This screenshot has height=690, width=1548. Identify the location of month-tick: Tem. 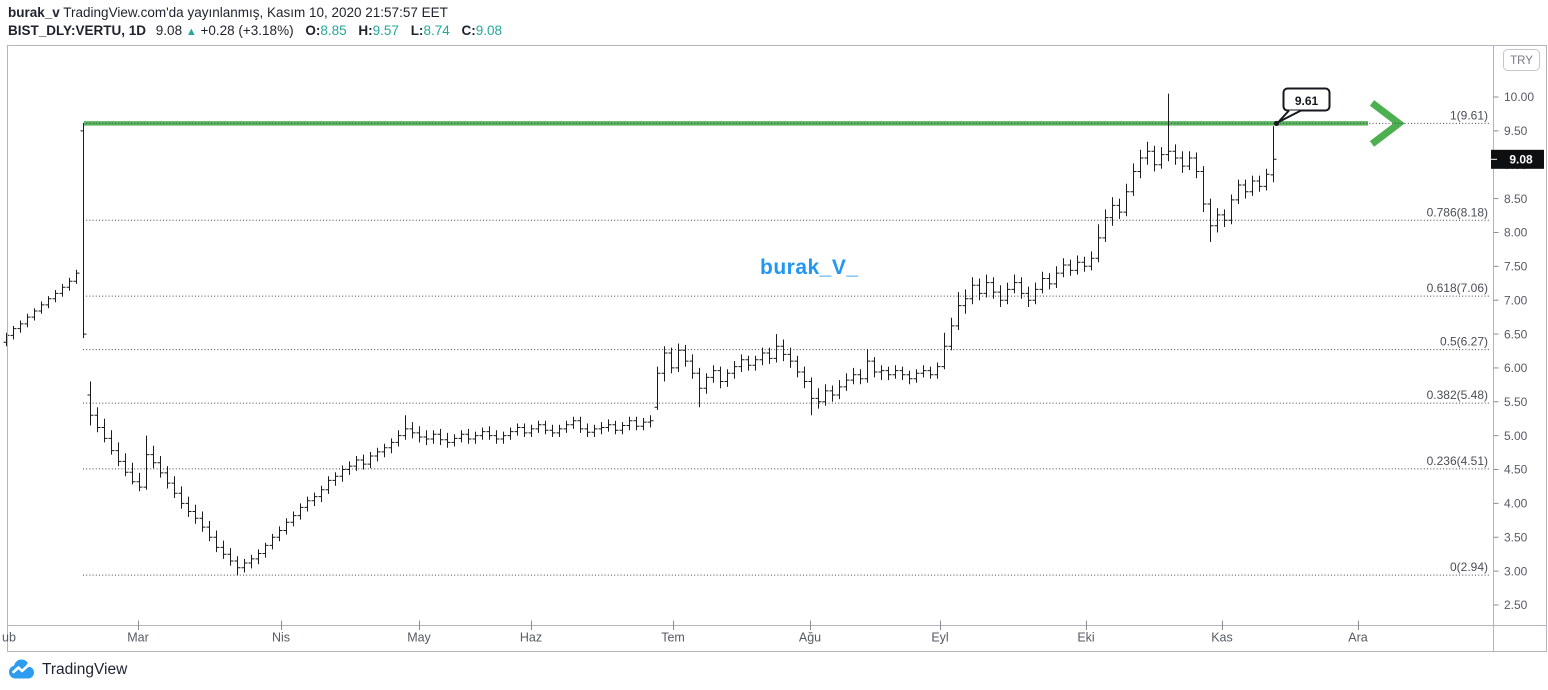
(673, 632).